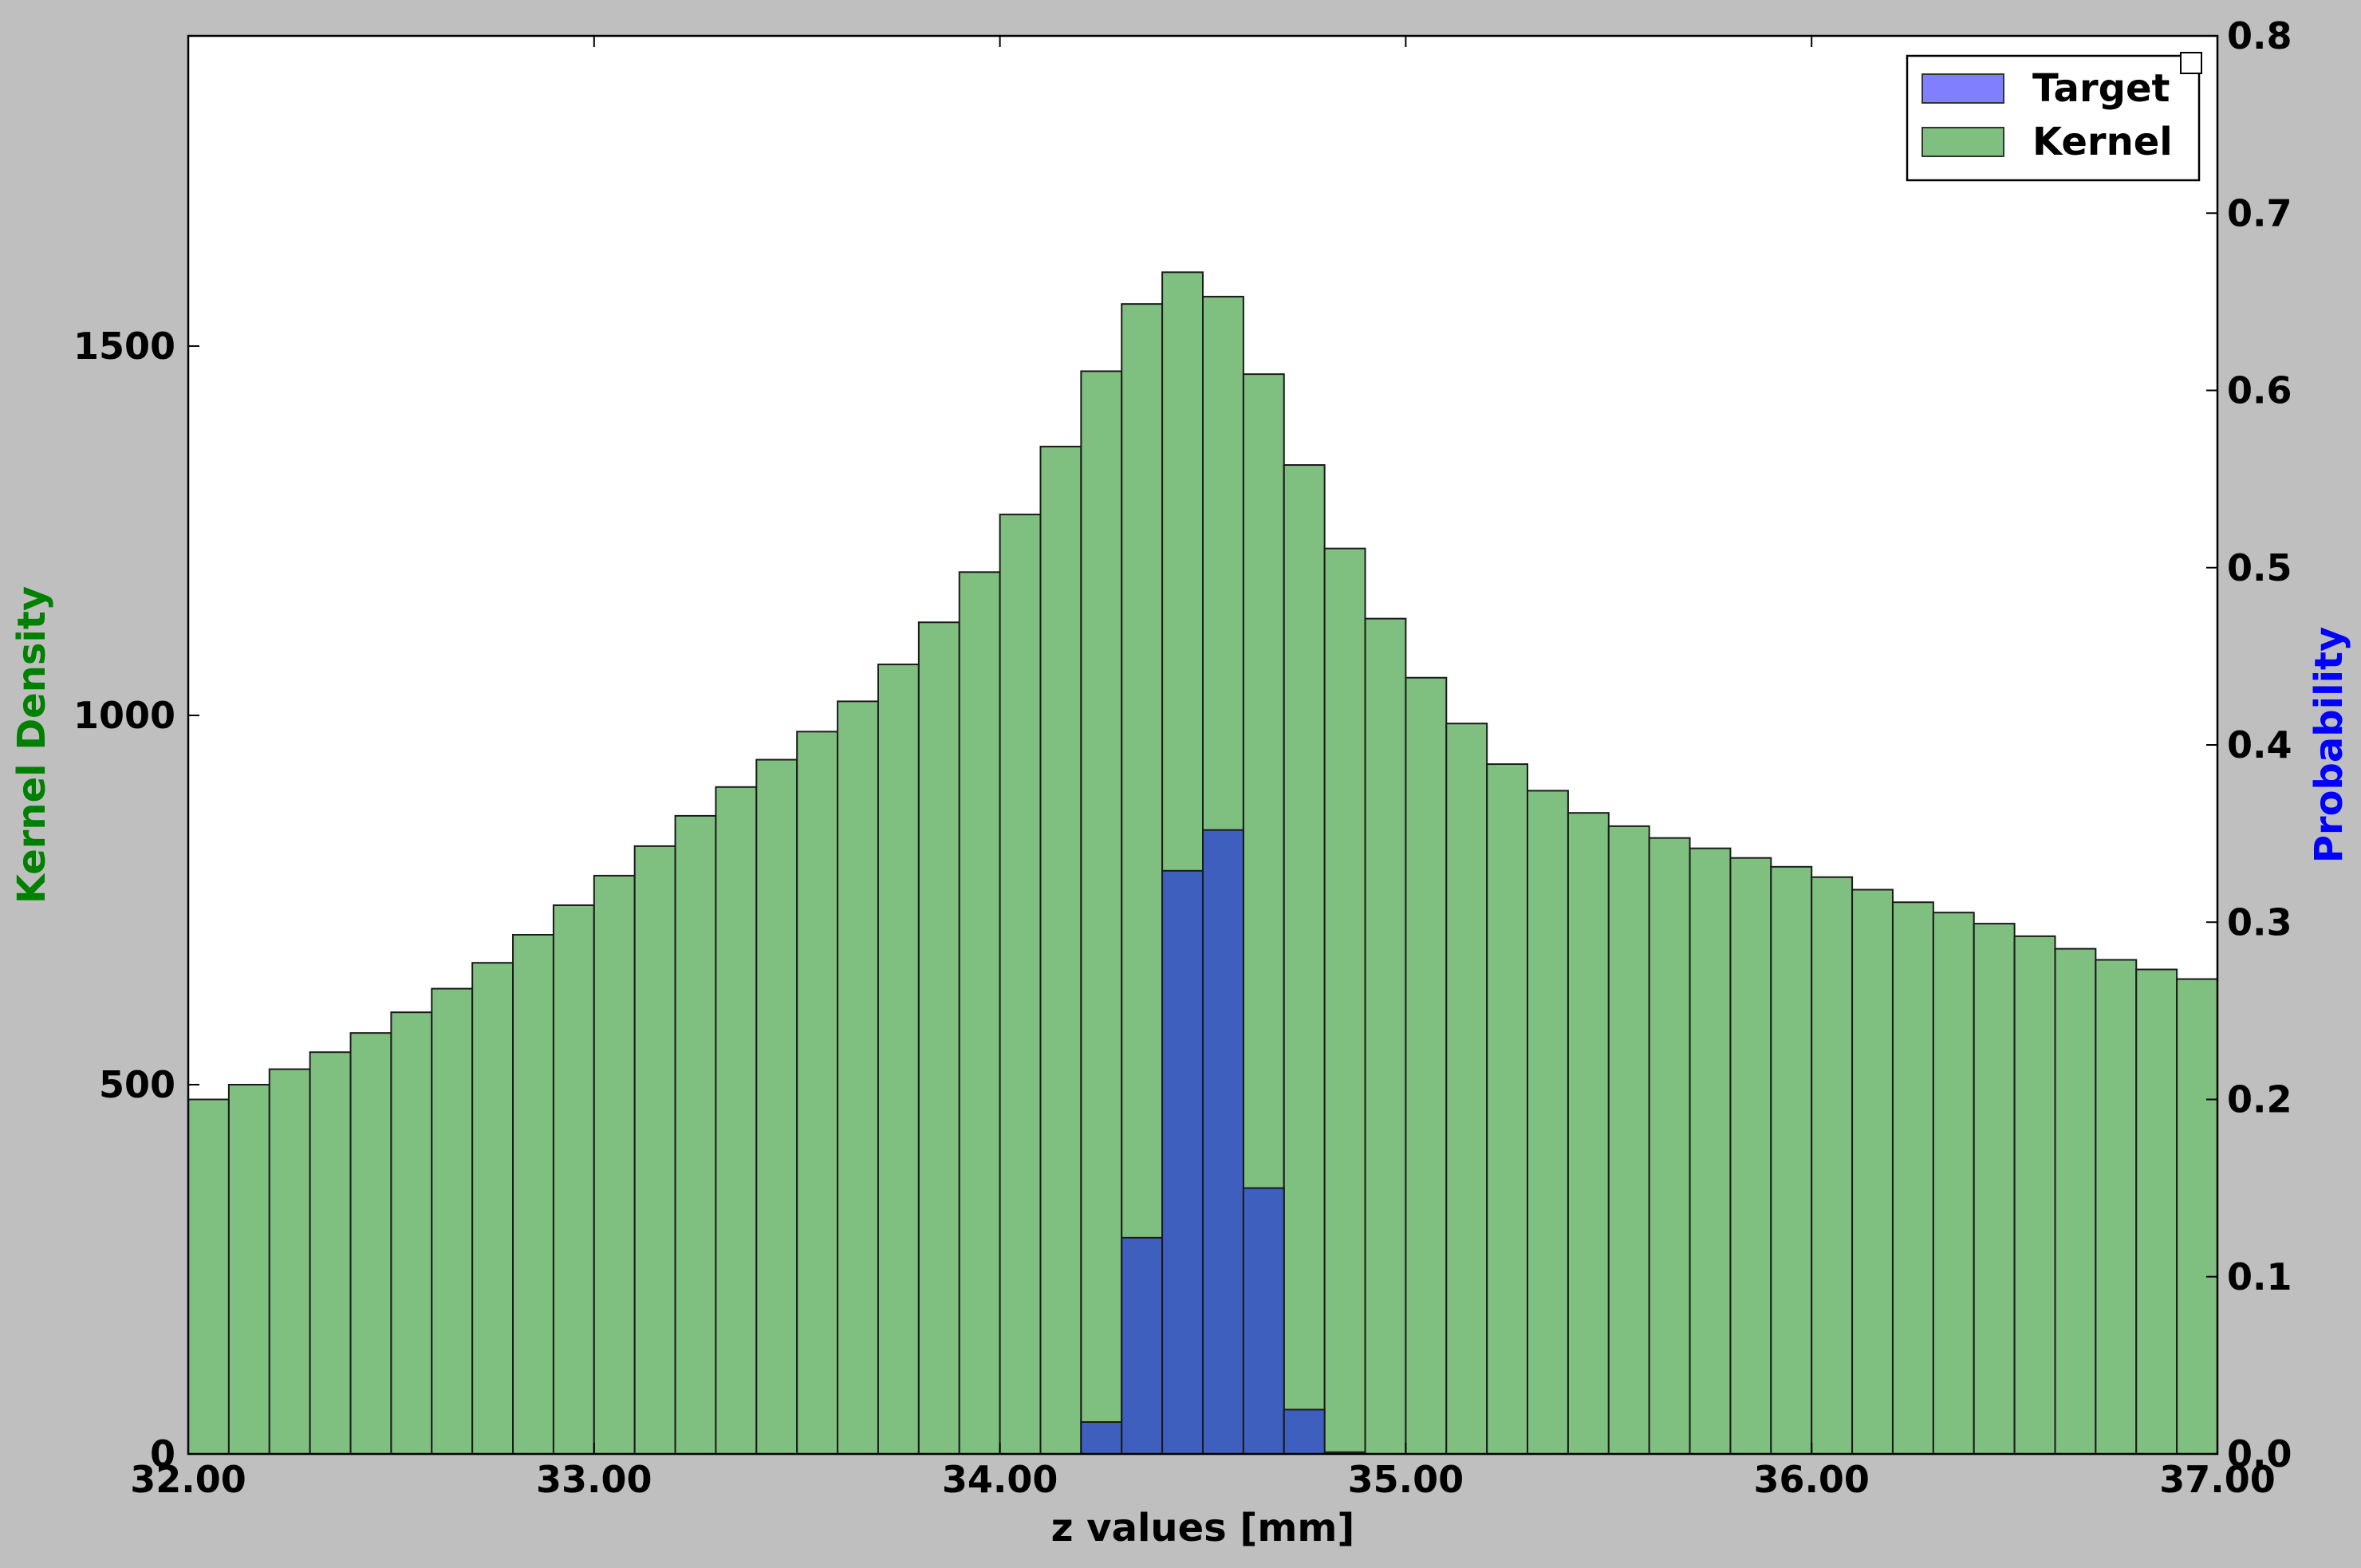  What do you see at coordinates (2329, 745) in the screenshot?
I see `right-y-axis-title: Probability` at bounding box center [2329, 745].